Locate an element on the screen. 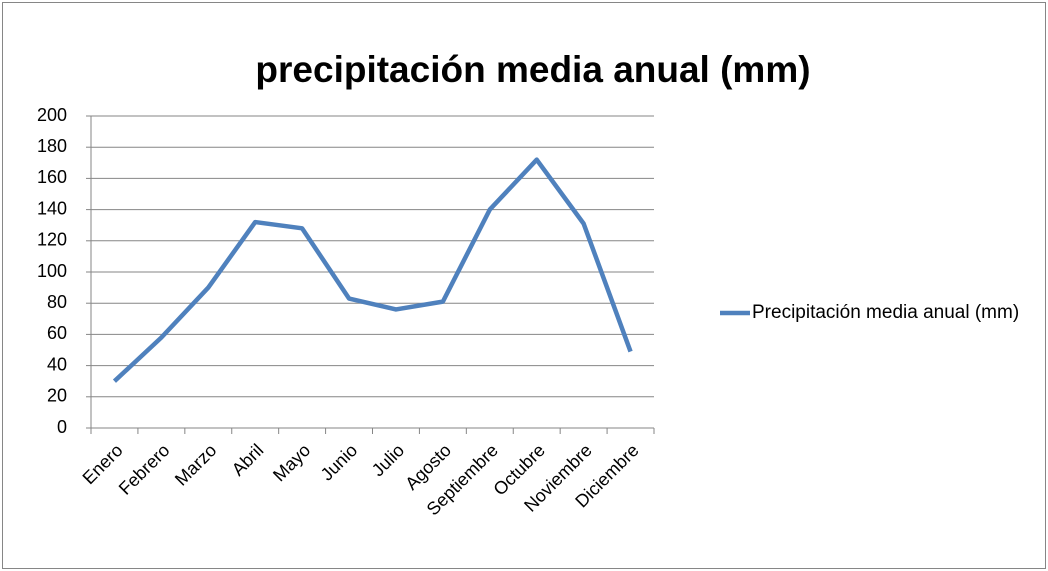 The height and width of the screenshot is (571, 1048). chart-title: precipitación media anual (mm) is located at coordinates (532, 69).